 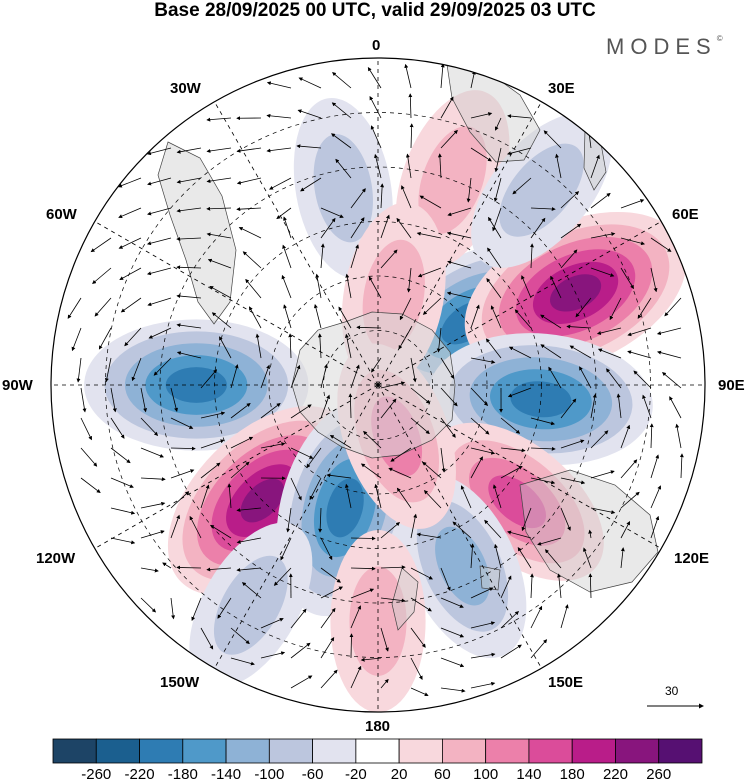 I want to click on lon-label-0: 0, so click(x=376, y=45).